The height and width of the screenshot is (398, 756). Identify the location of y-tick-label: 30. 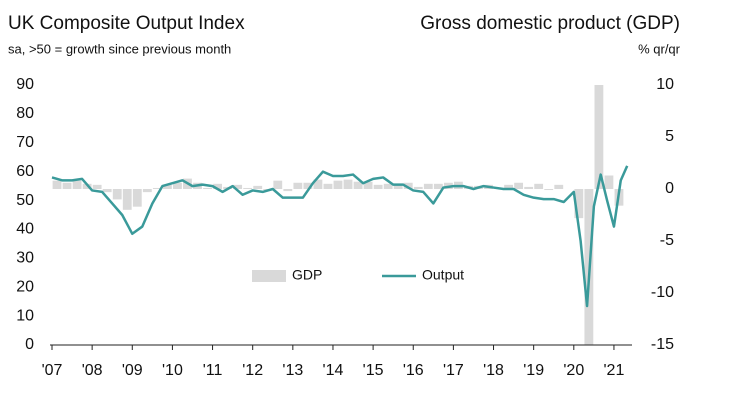
(25, 258).